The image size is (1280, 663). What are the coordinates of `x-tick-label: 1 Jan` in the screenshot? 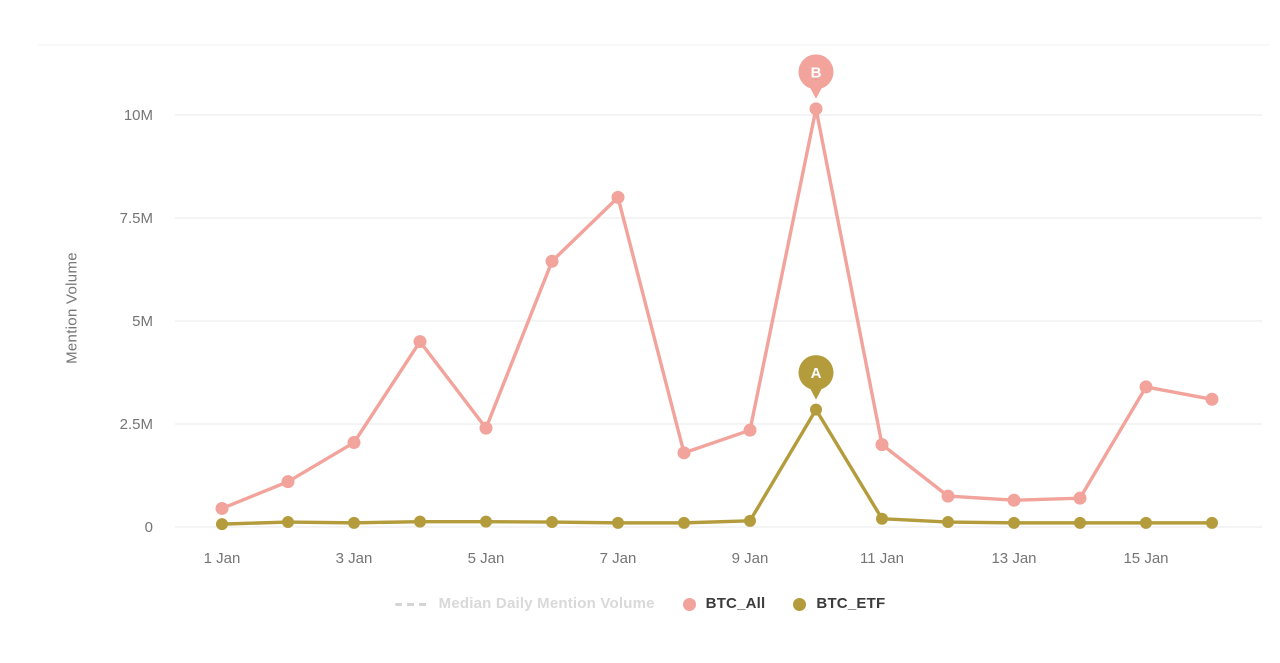 It's located at (222, 558).